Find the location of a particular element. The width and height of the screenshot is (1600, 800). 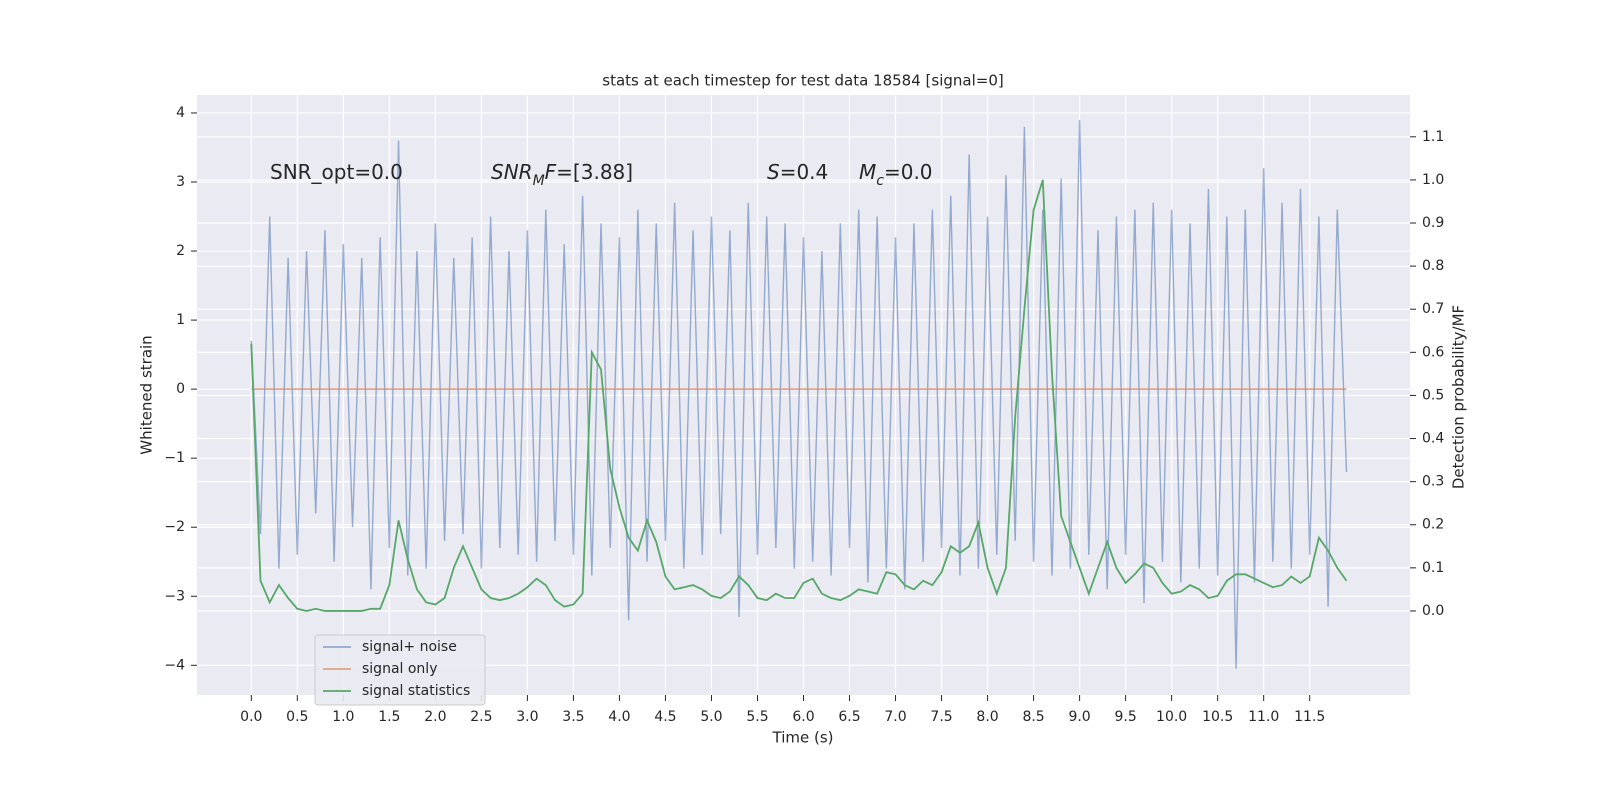

annotation-part: =0.0 is located at coordinates (908, 172).